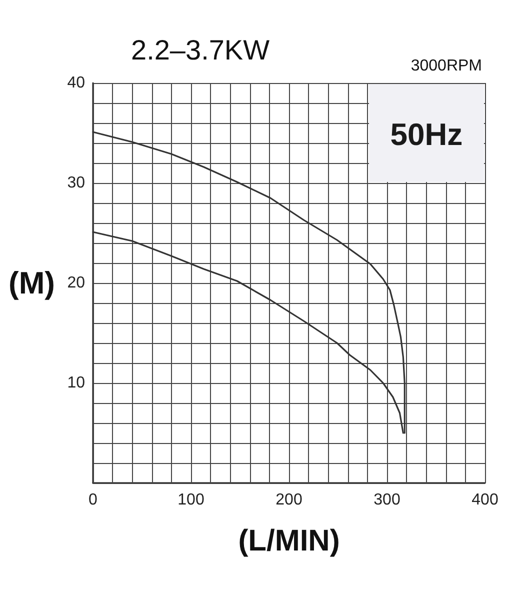  What do you see at coordinates (485, 500) in the screenshot?
I see `x-tick-label: 400` at bounding box center [485, 500].